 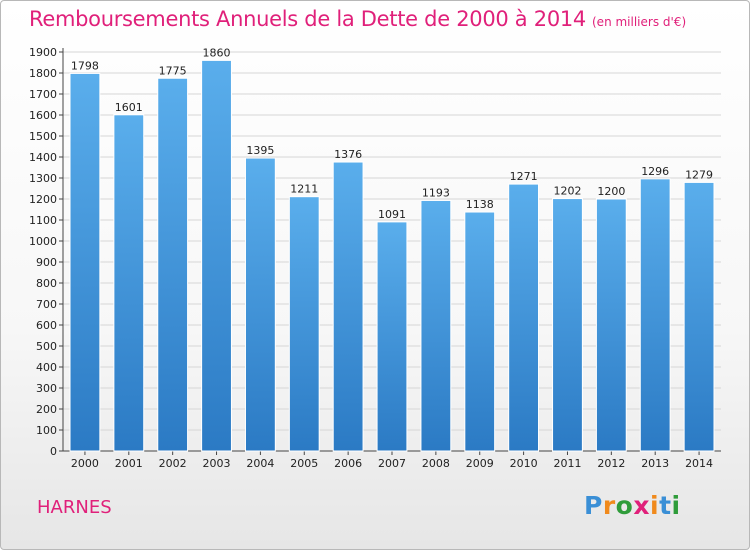 What do you see at coordinates (480, 331) in the screenshot?
I see `bar-2009` at bounding box center [480, 331].